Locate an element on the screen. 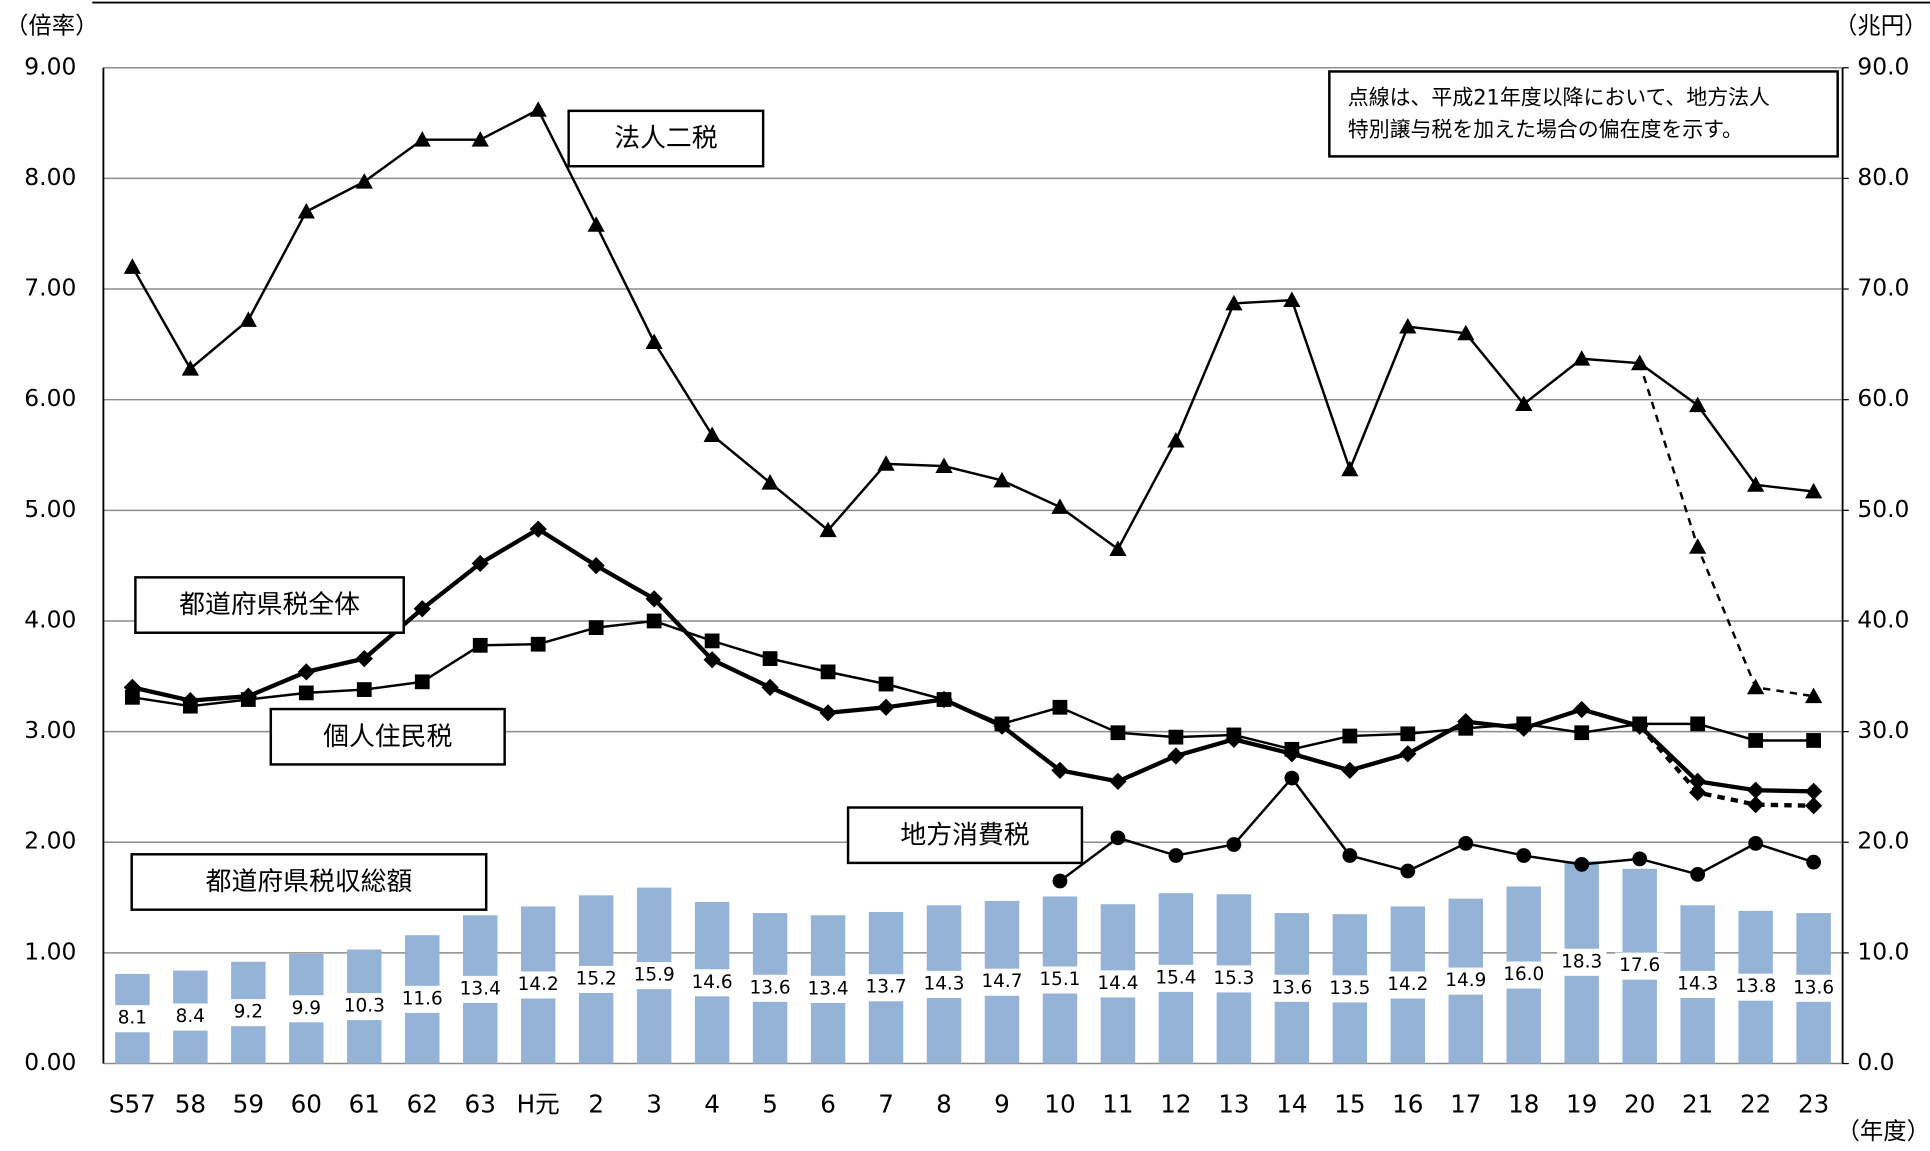 The height and width of the screenshot is (1151, 1930). x-tick-label: 58 is located at coordinates (190, 1103).